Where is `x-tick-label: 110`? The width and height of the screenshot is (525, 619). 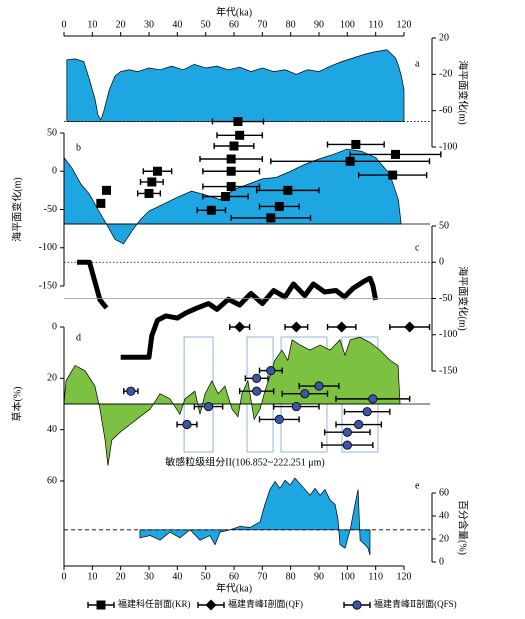 x-tick-label: 110 is located at coordinates (375, 24).